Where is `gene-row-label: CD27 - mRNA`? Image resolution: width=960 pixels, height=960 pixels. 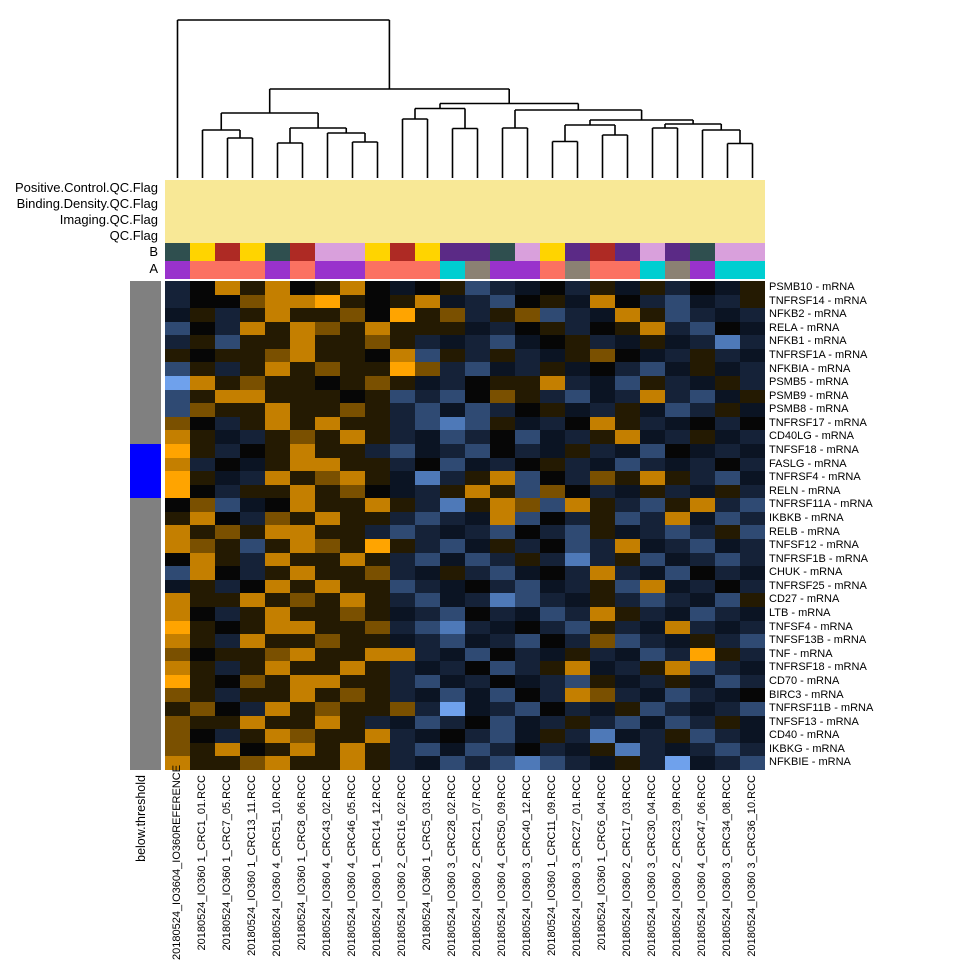
gene-row-label: CD27 - mRNA is located at coordinates (804, 599).